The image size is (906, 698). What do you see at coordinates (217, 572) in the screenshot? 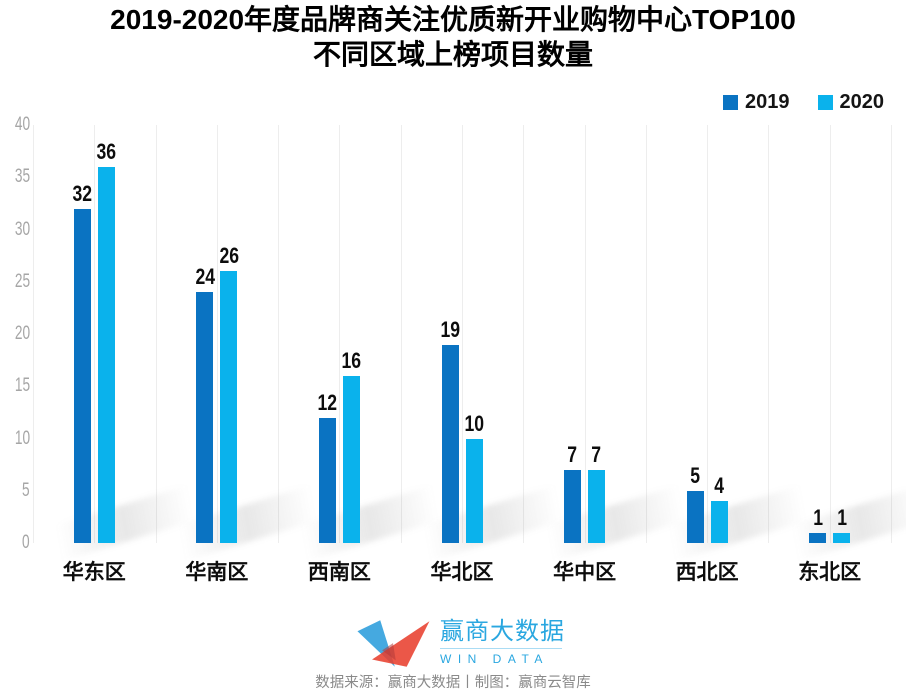
I see `x-category-label: 华南区` at bounding box center [217, 572].